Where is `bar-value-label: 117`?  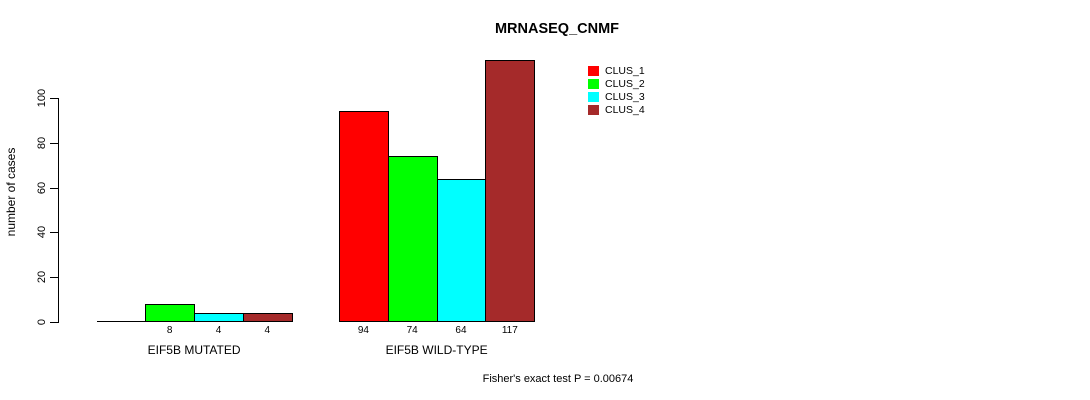
bar-value-label: 117 is located at coordinates (509, 330).